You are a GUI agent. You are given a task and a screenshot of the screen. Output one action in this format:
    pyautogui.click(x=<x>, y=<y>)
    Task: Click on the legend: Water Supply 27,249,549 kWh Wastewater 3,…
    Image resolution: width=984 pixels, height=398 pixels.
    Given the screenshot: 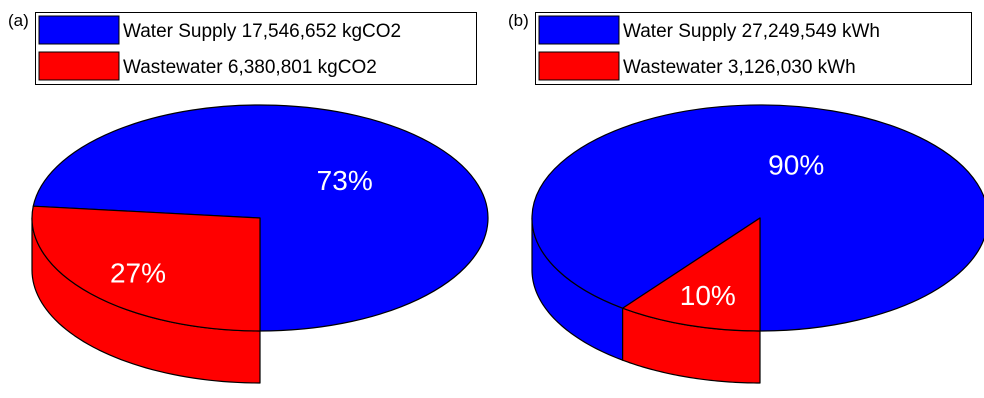 What is the action you would take?
    pyautogui.click(x=753, y=48)
    